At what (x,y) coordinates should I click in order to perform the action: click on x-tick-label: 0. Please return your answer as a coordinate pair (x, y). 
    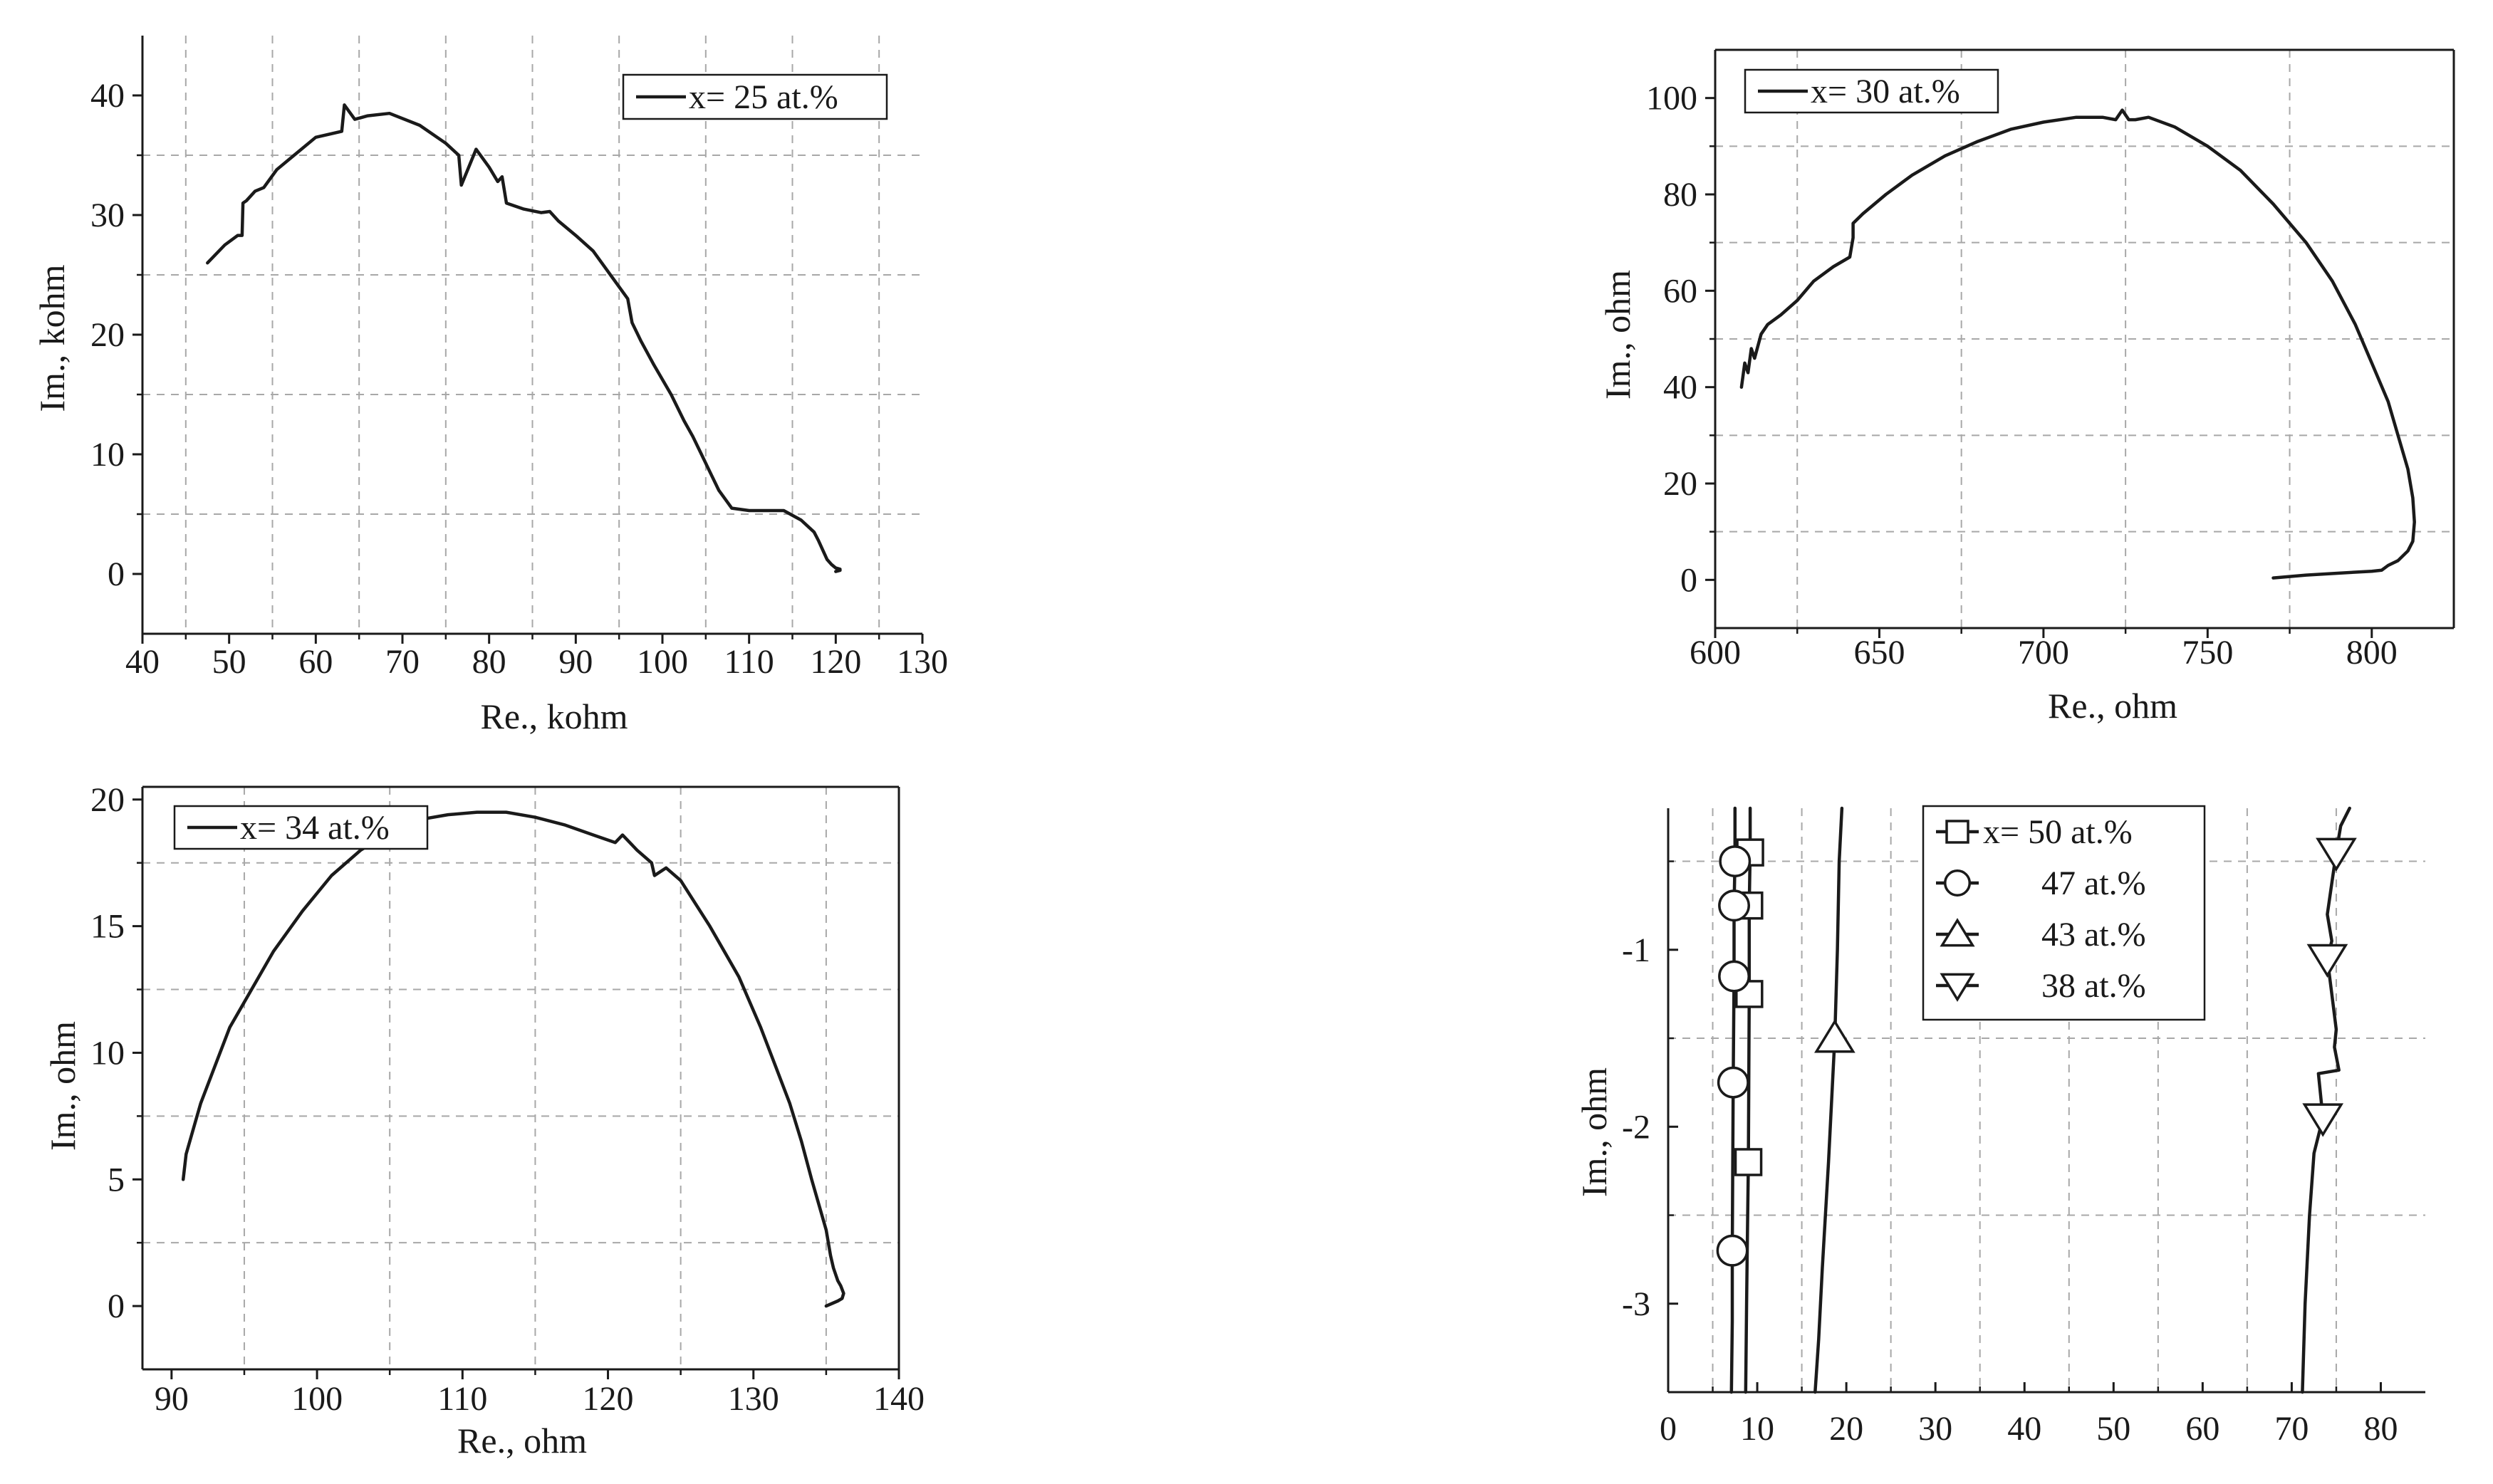
    Looking at the image, I should click on (1668, 1429).